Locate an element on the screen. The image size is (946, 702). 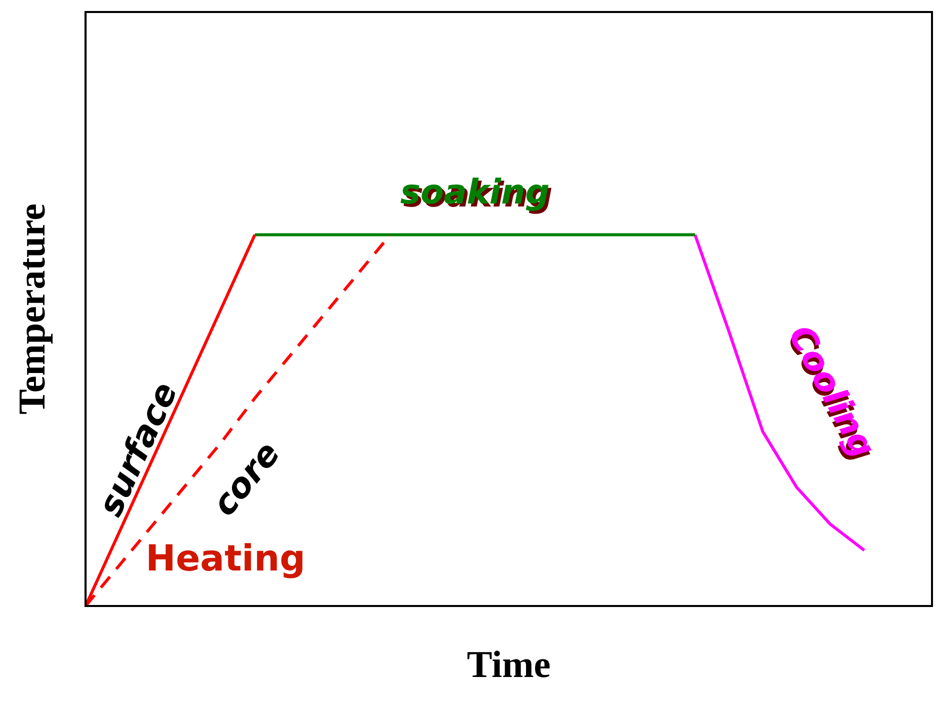
annotation: Heating is located at coordinates (226, 559).